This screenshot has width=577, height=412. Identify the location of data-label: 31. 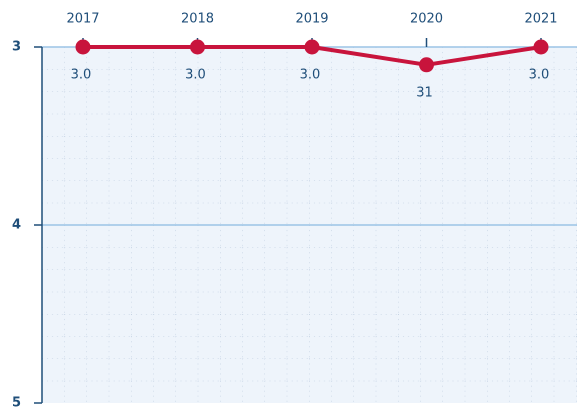
(424, 92).